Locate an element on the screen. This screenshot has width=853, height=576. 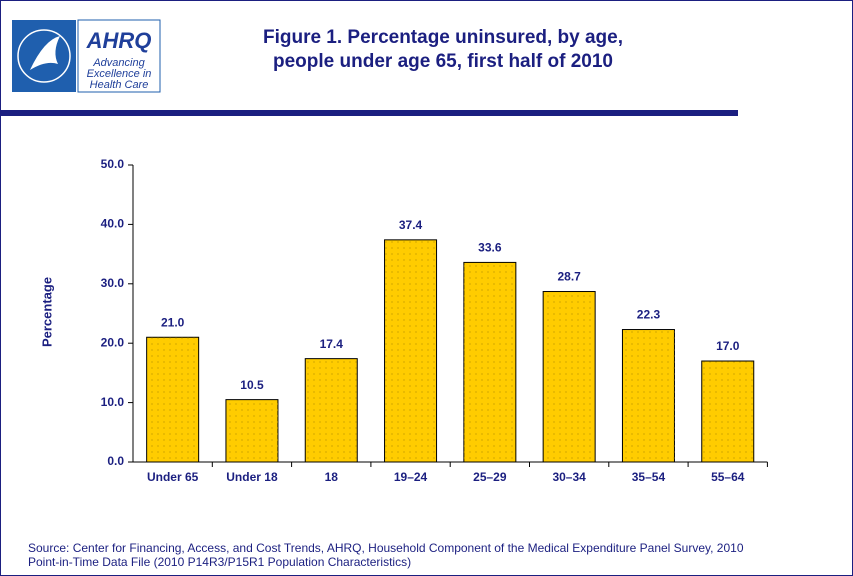
data-label: 28.7 is located at coordinates (569, 277).